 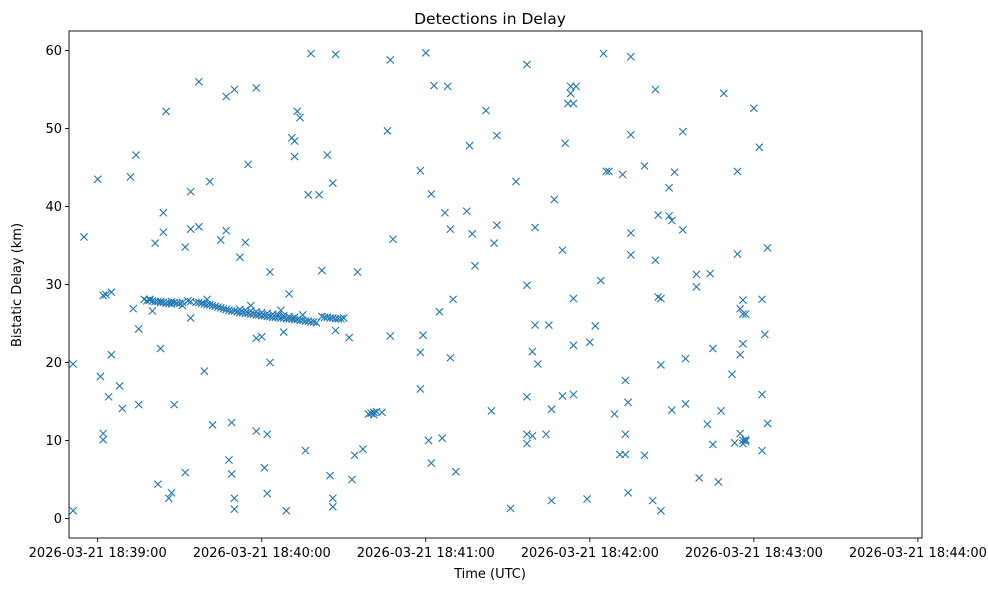 What do you see at coordinates (53, 285) in the screenshot?
I see `y-tick-label: 30` at bounding box center [53, 285].